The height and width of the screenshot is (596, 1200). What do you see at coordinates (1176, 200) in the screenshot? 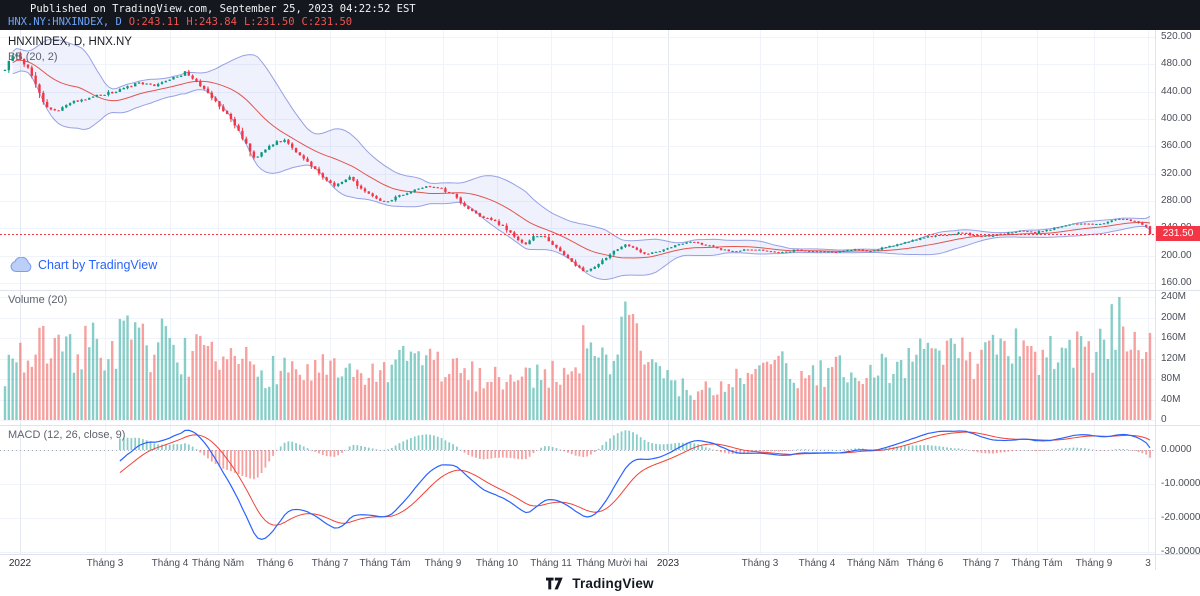
I see `price-tick: 280.00` at bounding box center [1176, 200].